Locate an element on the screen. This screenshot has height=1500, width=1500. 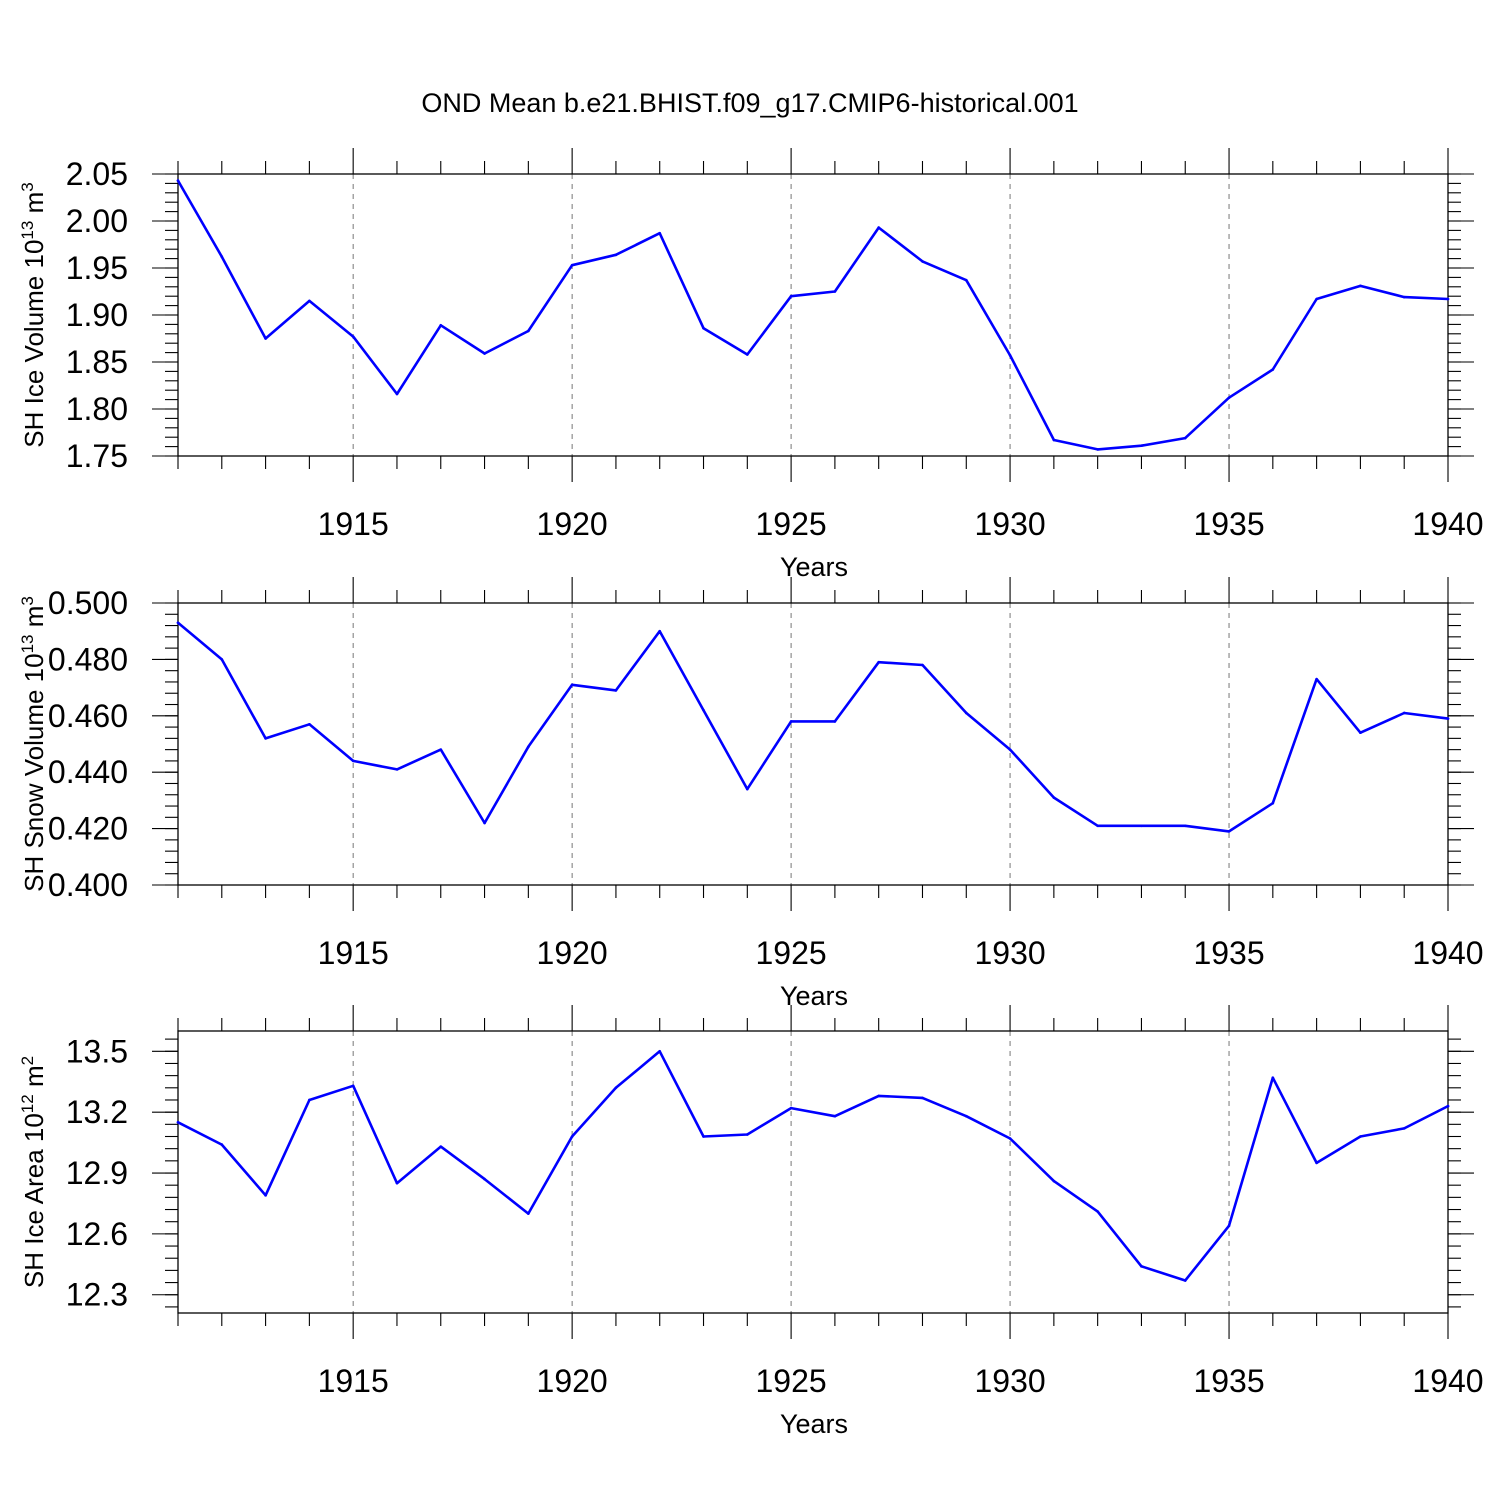
y-tick-label: 12.3 is located at coordinates (97, 1295).